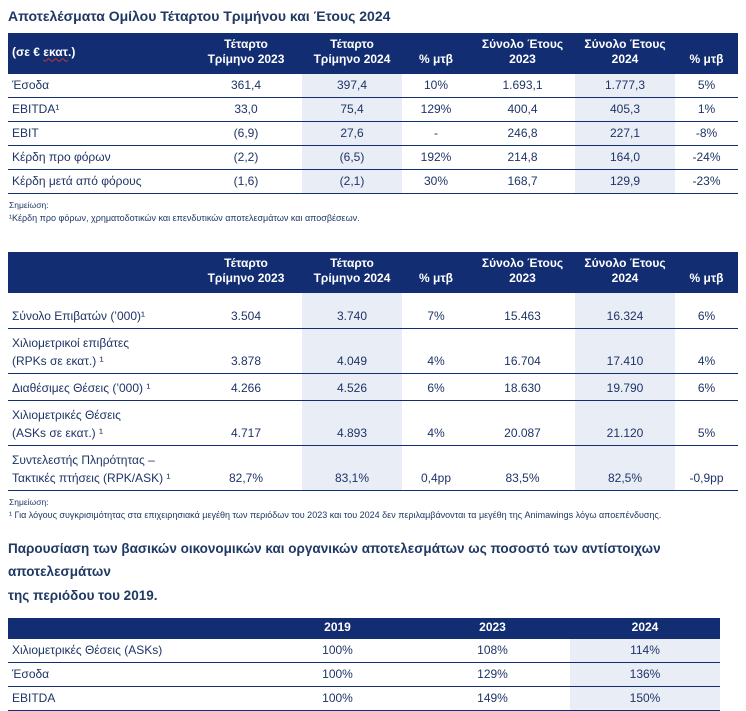 The height and width of the screenshot is (711, 746). Describe the element at coordinates (364, 698) in the screenshot. I see `table-row-ebitda-index: EBITDA 100% 149% 150%` at that location.